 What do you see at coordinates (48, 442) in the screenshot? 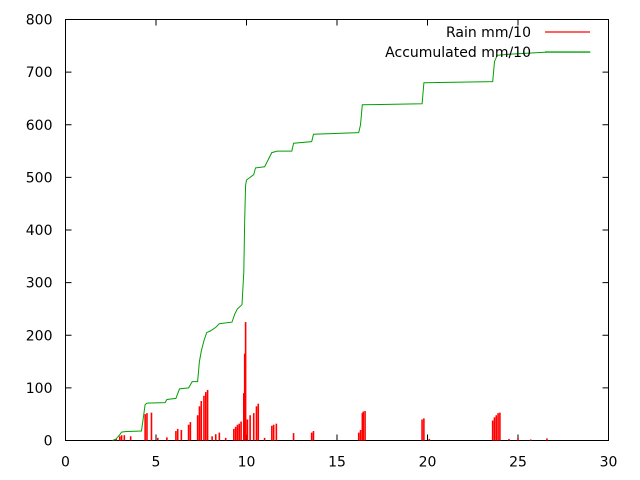
I see `y-tick-label: 0` at bounding box center [48, 442].